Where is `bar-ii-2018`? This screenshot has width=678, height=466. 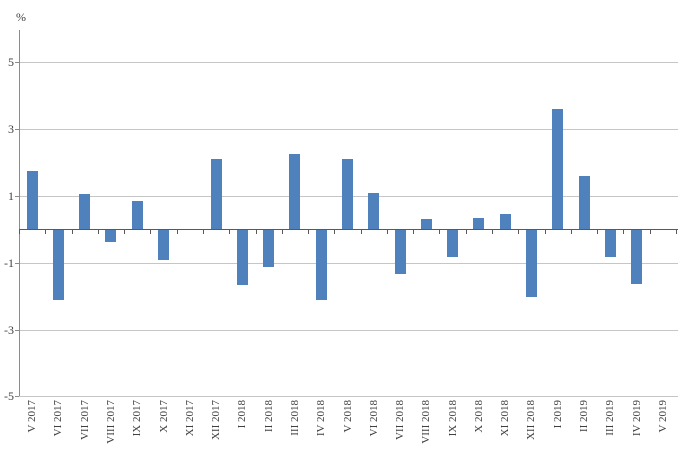 bar-ii-2018 is located at coordinates (269, 249).